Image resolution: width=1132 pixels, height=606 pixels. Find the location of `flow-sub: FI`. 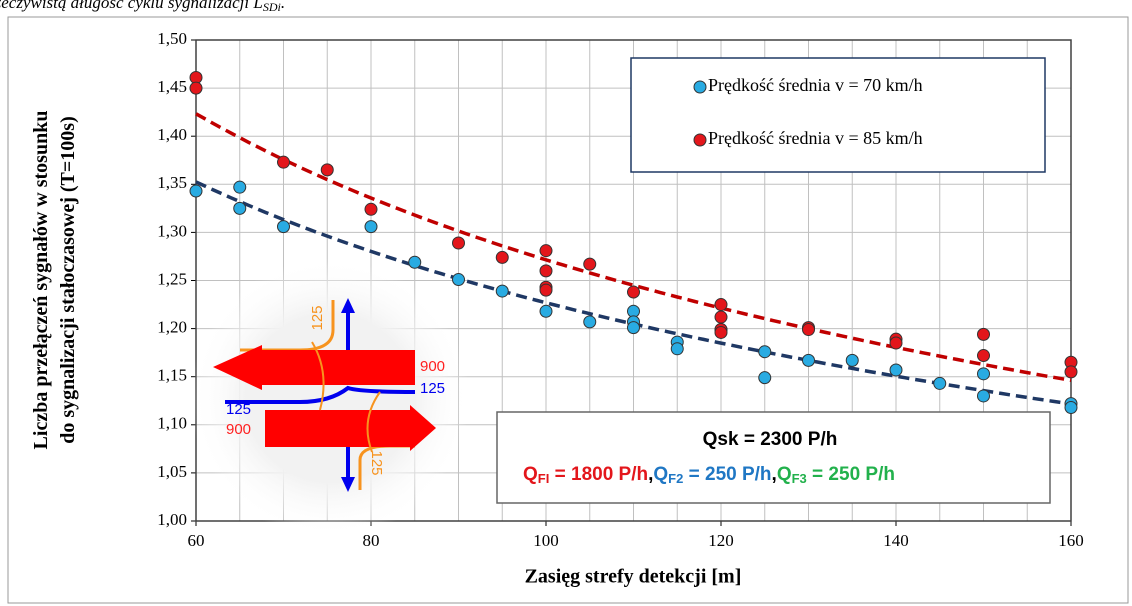

flow-sub: FI is located at coordinates (544, 478).